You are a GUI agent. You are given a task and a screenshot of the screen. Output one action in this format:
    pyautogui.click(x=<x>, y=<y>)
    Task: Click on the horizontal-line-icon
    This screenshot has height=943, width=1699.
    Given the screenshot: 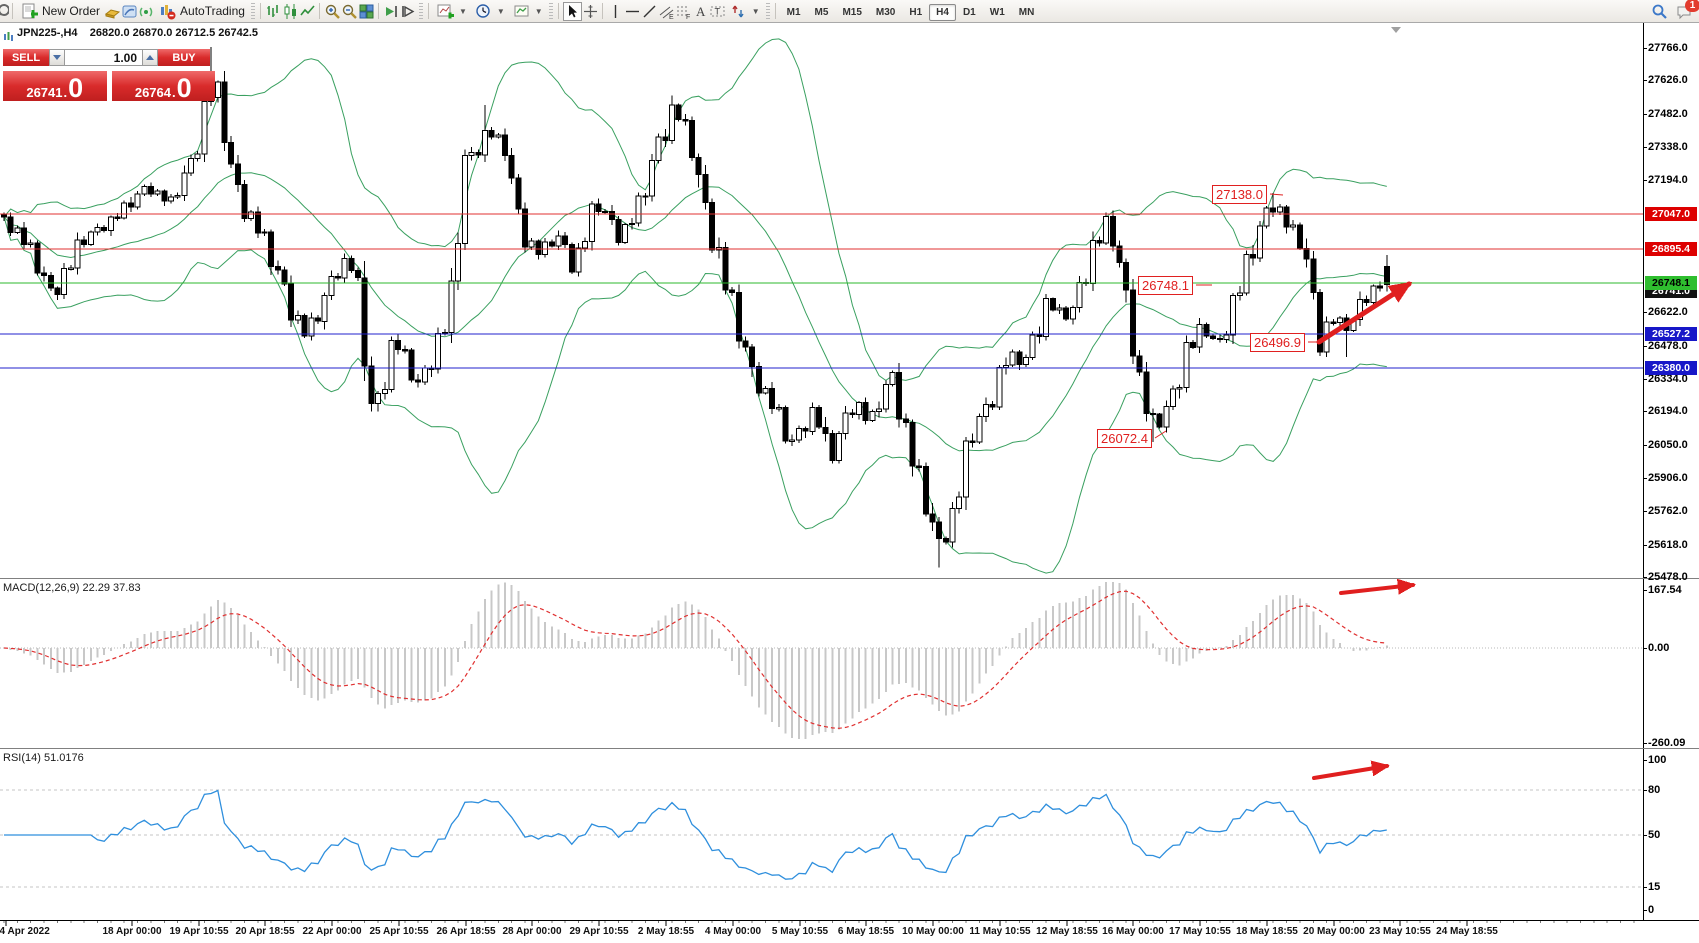 What is the action you would take?
    pyautogui.click(x=632, y=11)
    